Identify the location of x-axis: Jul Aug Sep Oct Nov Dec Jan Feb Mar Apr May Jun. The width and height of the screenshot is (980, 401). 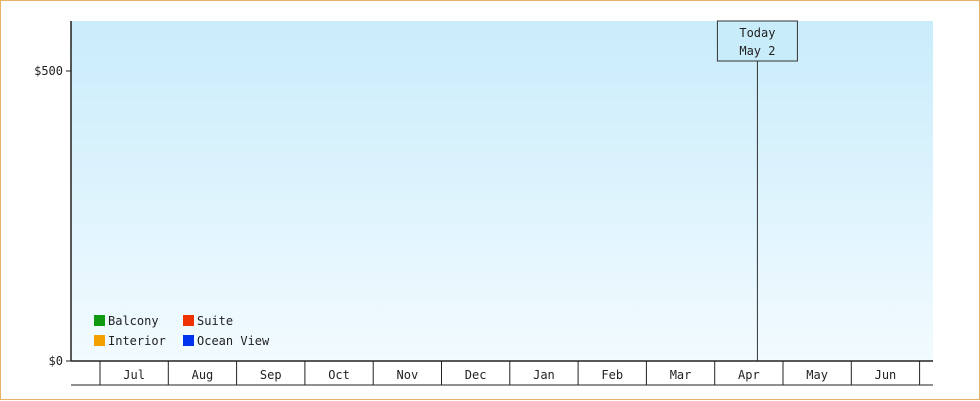
(502, 373).